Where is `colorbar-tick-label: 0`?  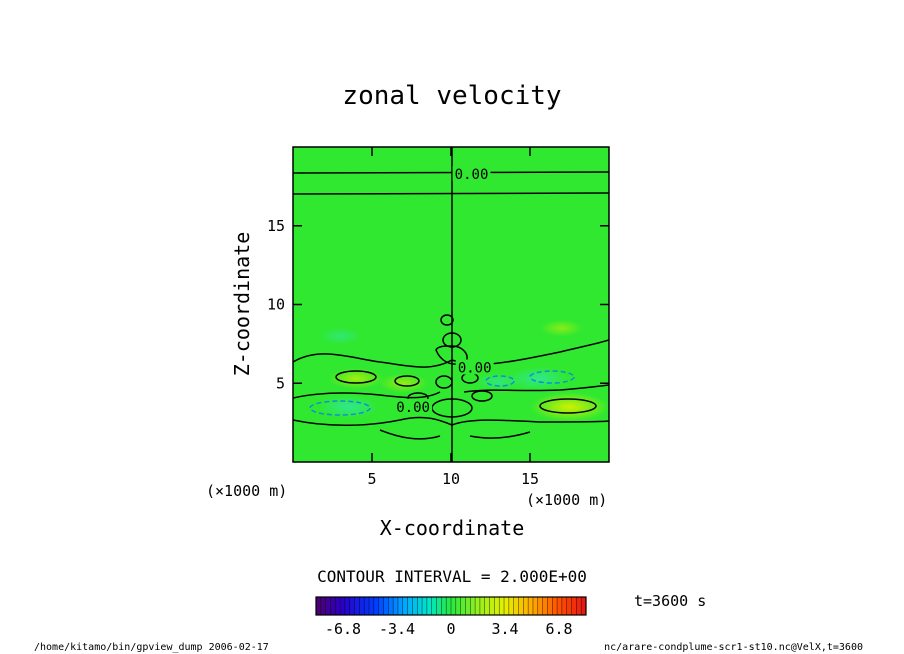
colorbar-tick-label: 0 is located at coordinates (450, 629).